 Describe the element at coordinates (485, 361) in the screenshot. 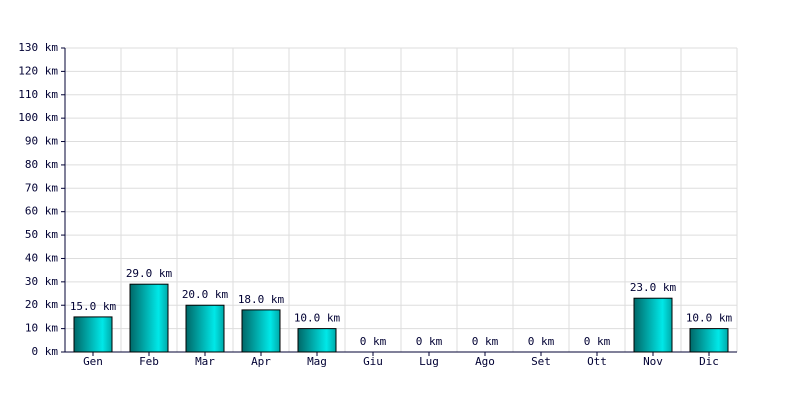

I see `x-tick-label: Ago` at that location.